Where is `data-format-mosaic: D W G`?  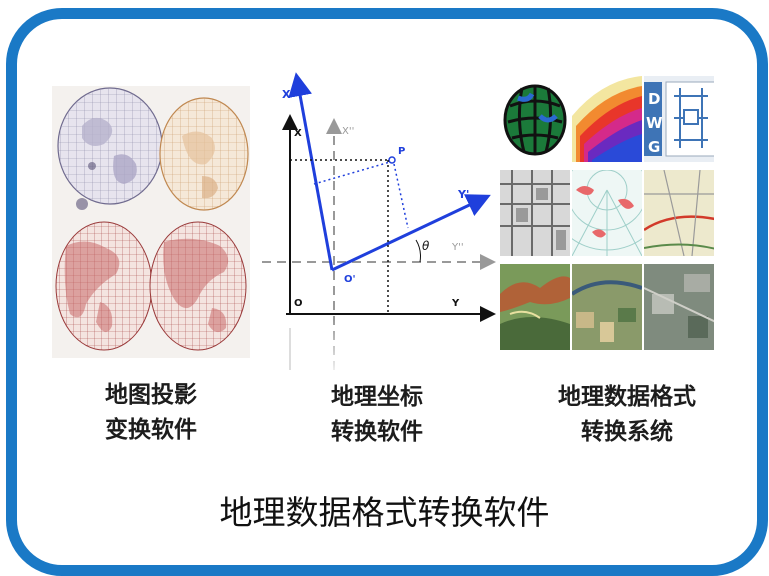 data-format-mosaic: D W G is located at coordinates (610, 214).